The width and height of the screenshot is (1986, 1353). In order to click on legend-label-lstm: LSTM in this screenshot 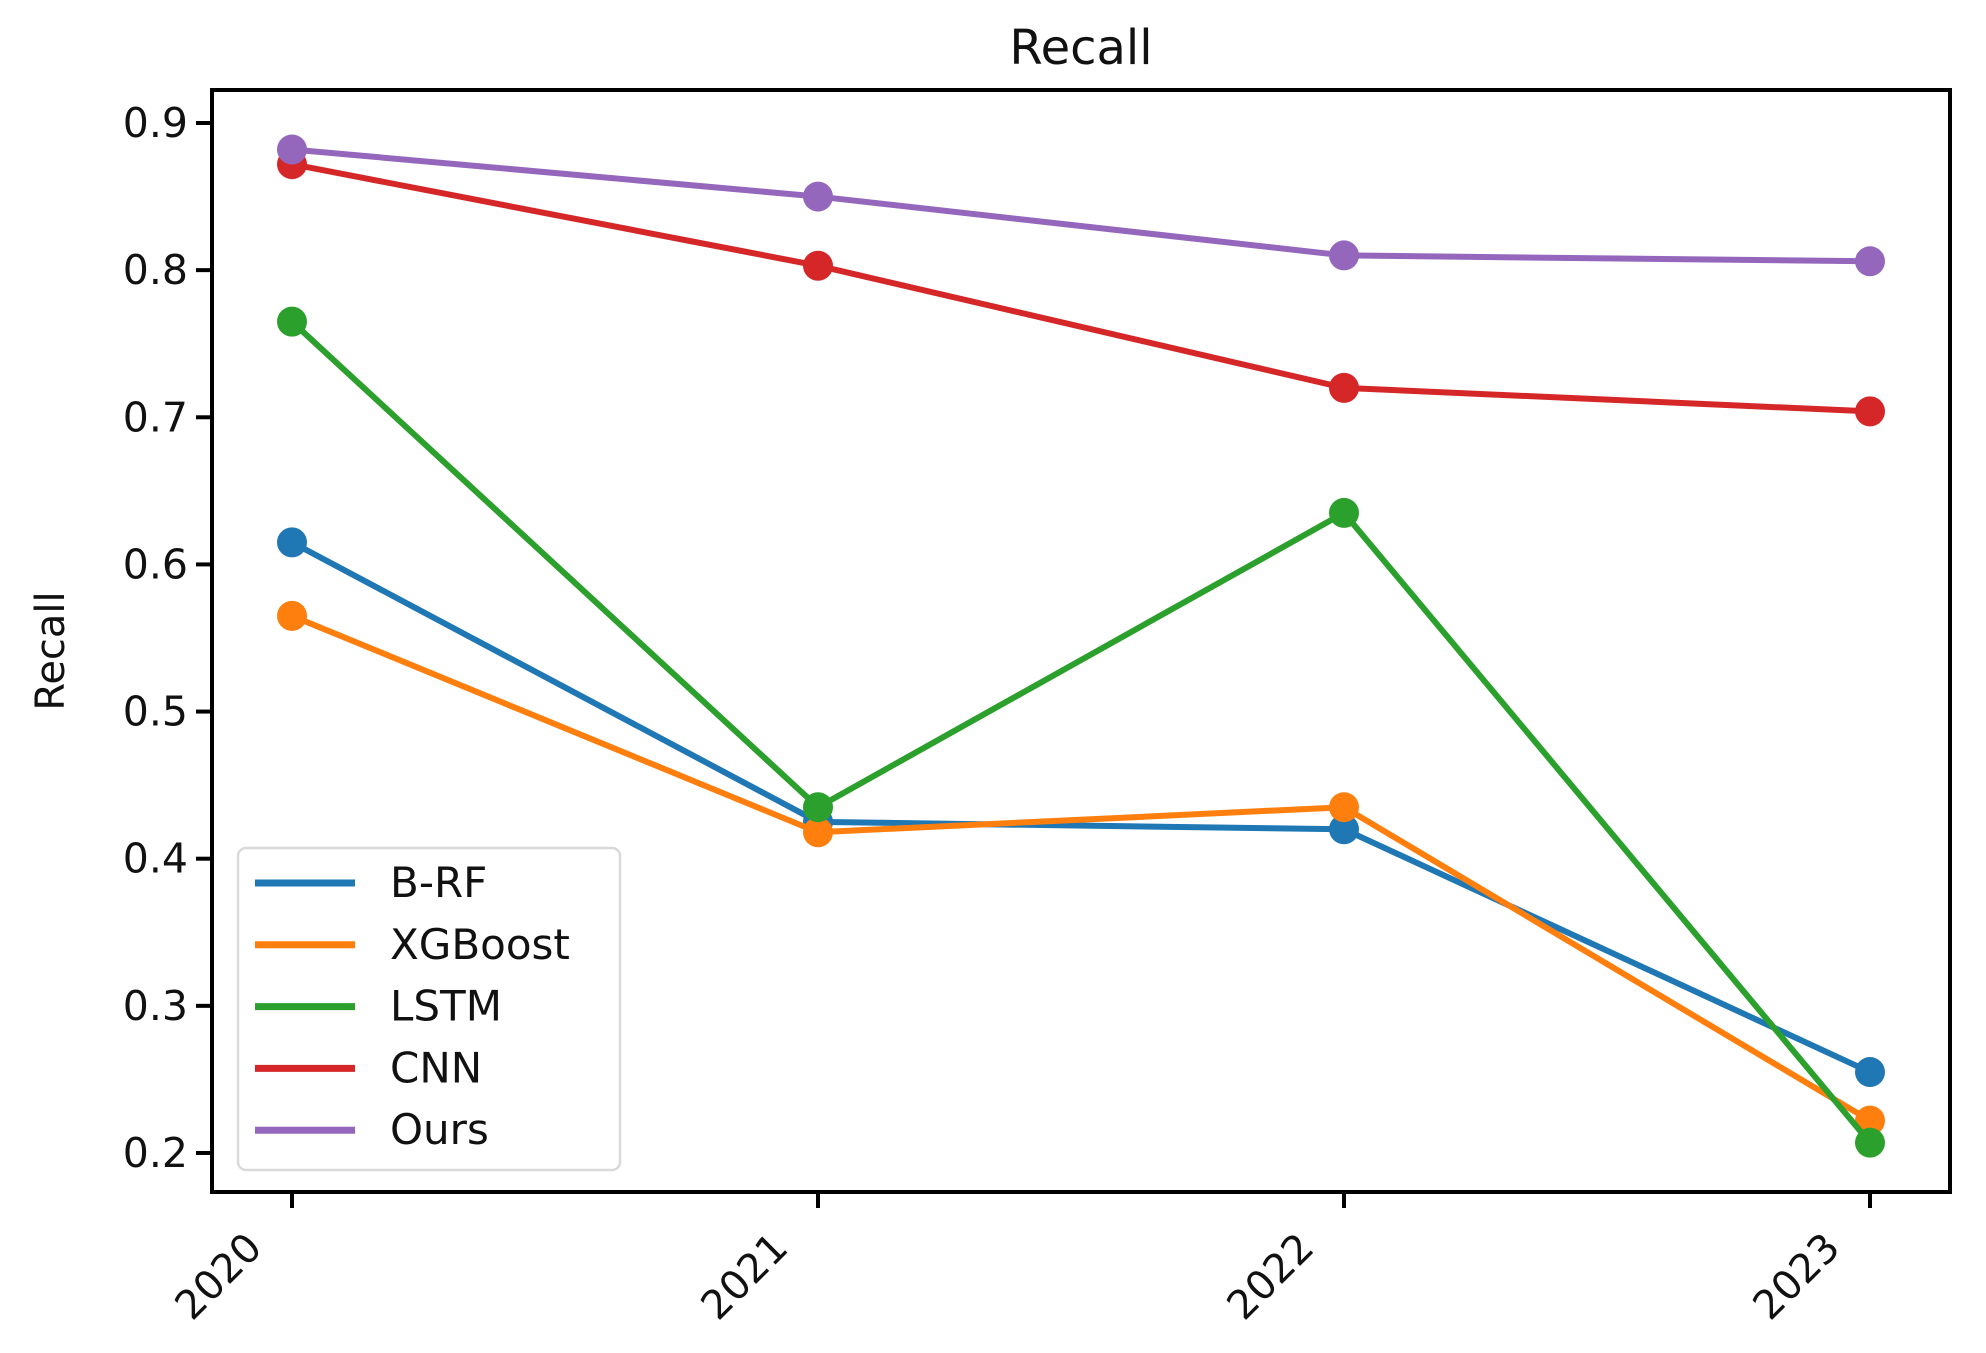, I will do `click(446, 1006)`.